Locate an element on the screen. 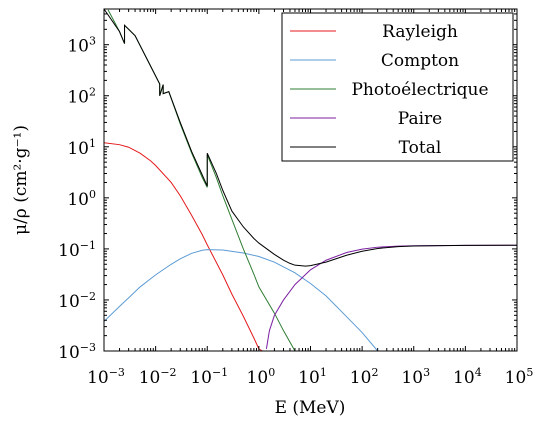  x-tick-label: 10¹ is located at coordinates (312, 377).